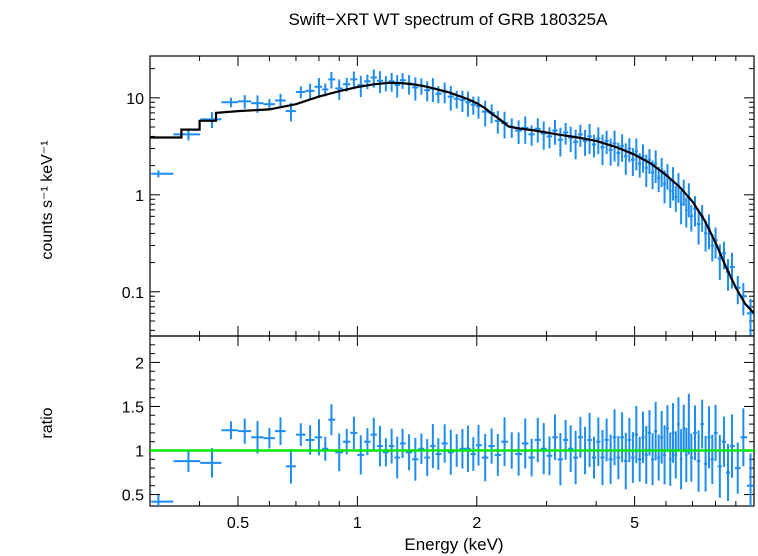 This screenshot has height=556, width=758. Describe the element at coordinates (139, 196) in the screenshot. I see `spectrum-ytick-label: 1` at that location.